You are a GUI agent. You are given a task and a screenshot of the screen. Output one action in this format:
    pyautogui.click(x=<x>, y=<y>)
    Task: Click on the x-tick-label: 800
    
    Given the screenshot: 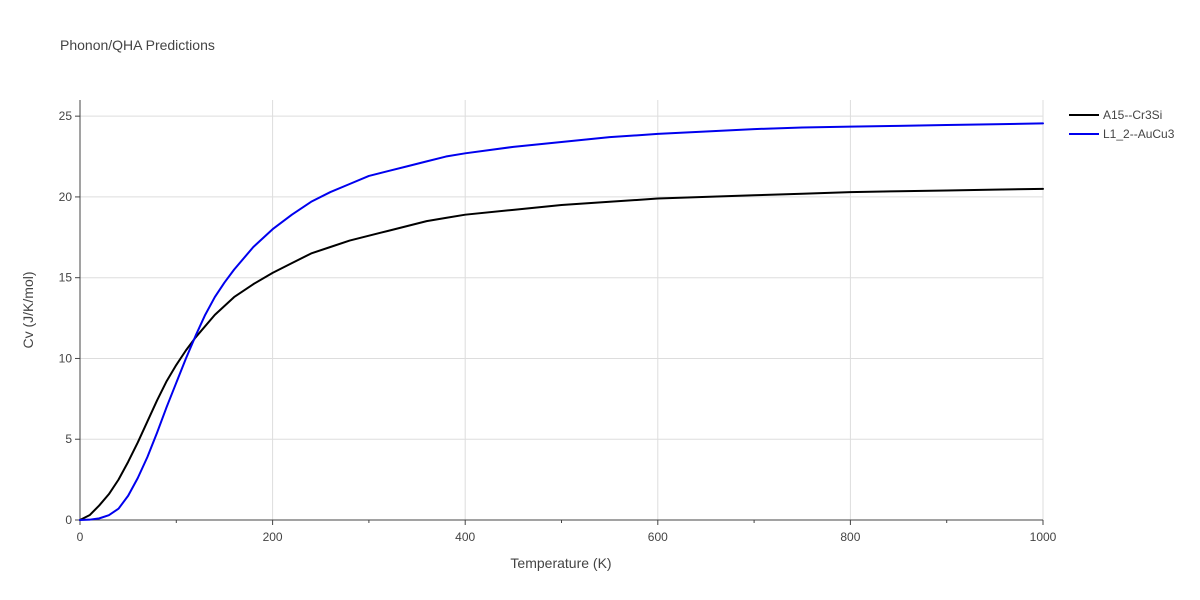 What is the action you would take?
    pyautogui.click(x=850, y=537)
    